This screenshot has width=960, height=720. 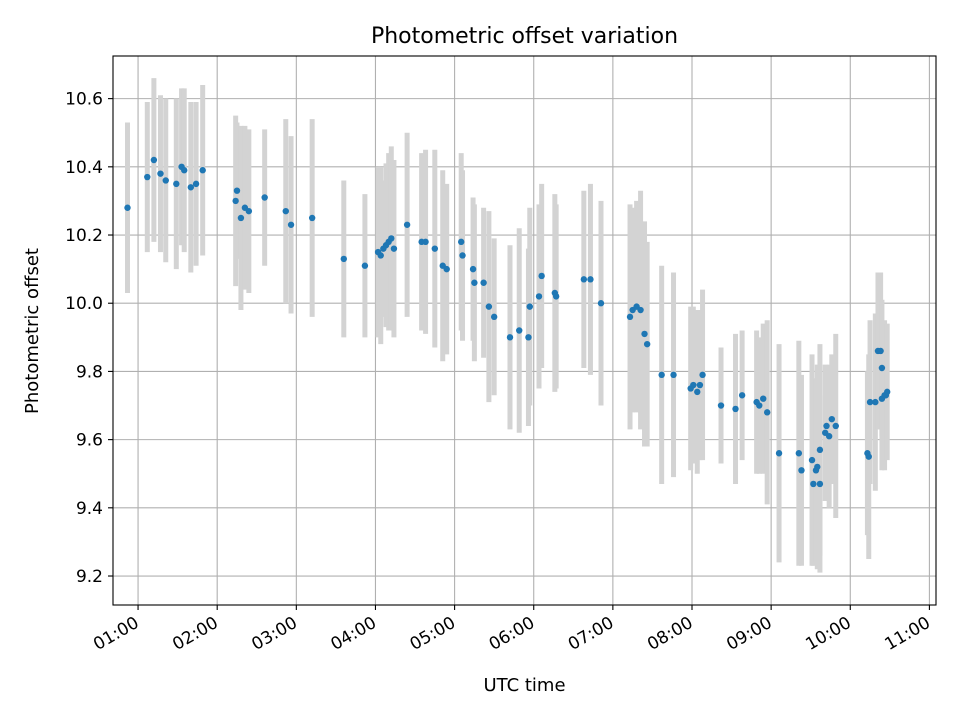 What do you see at coordinates (84, 236) in the screenshot?
I see `y-tick-label: 10.2` at bounding box center [84, 236].